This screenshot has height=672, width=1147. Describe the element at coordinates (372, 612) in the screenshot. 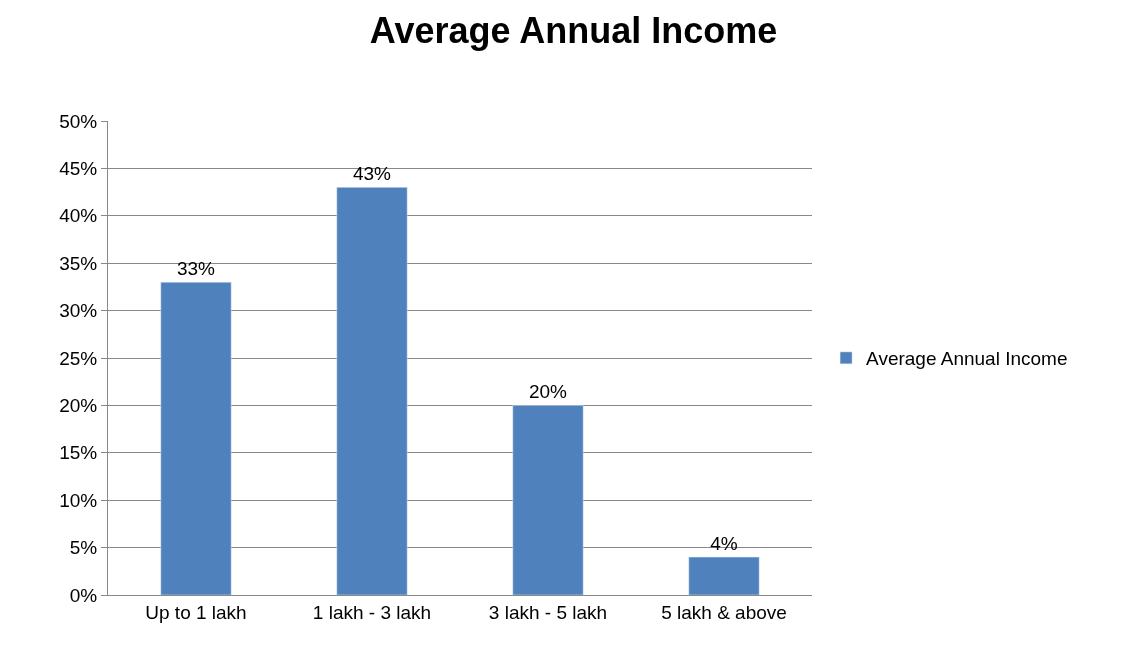

I see `x-tick-label: 1 lakh - 3 lakh` at that location.